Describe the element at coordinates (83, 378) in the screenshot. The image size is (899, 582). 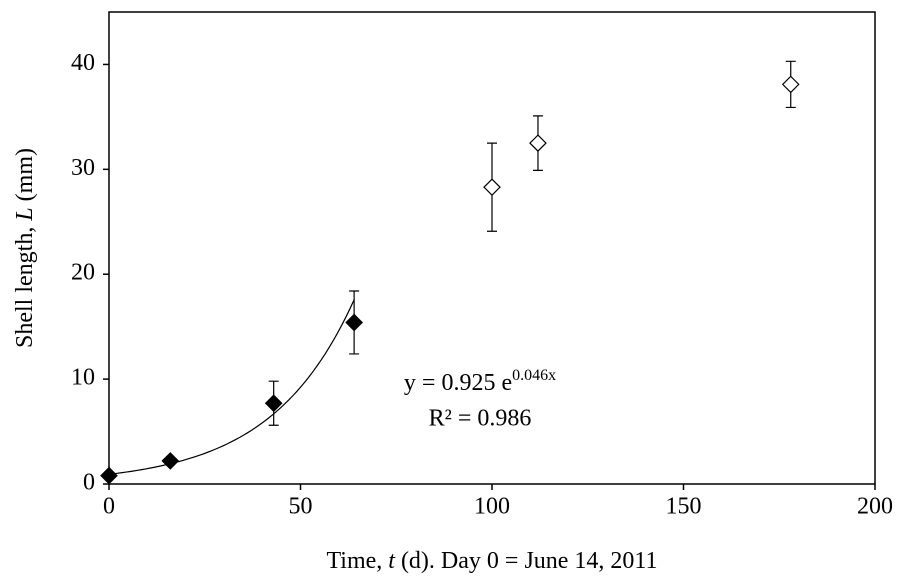
I see `y-tick-label: 10` at that location.